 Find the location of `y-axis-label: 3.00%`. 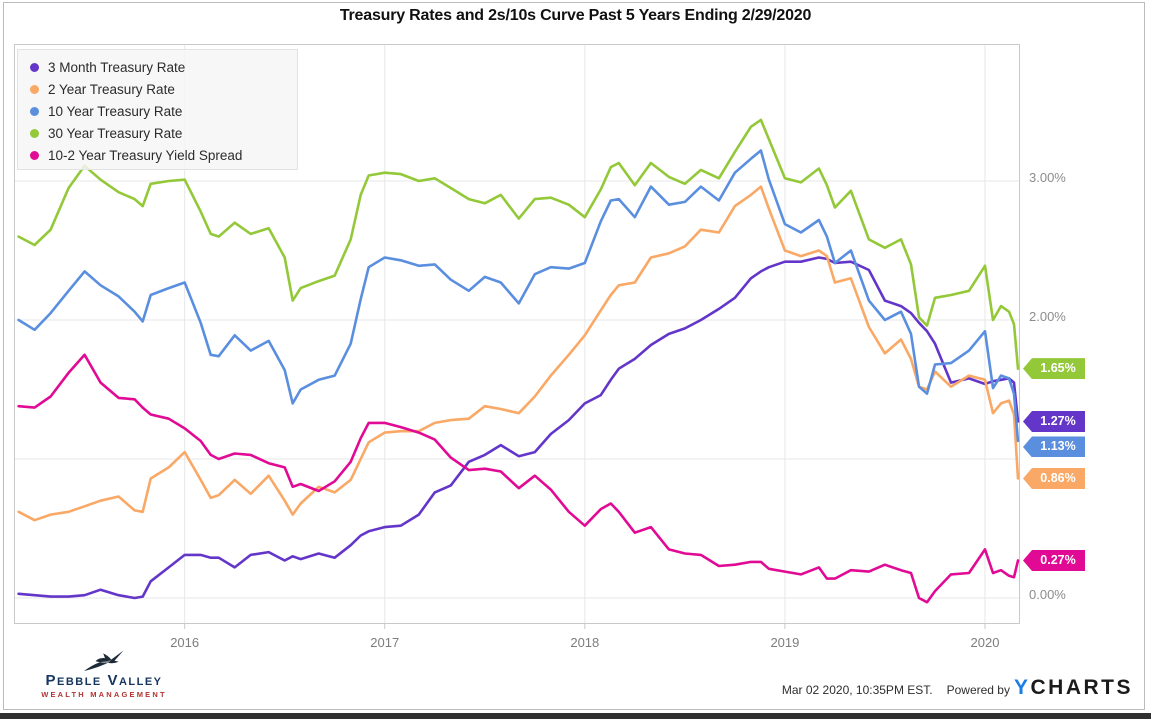

y-axis-label: 3.00% is located at coordinates (1047, 178).